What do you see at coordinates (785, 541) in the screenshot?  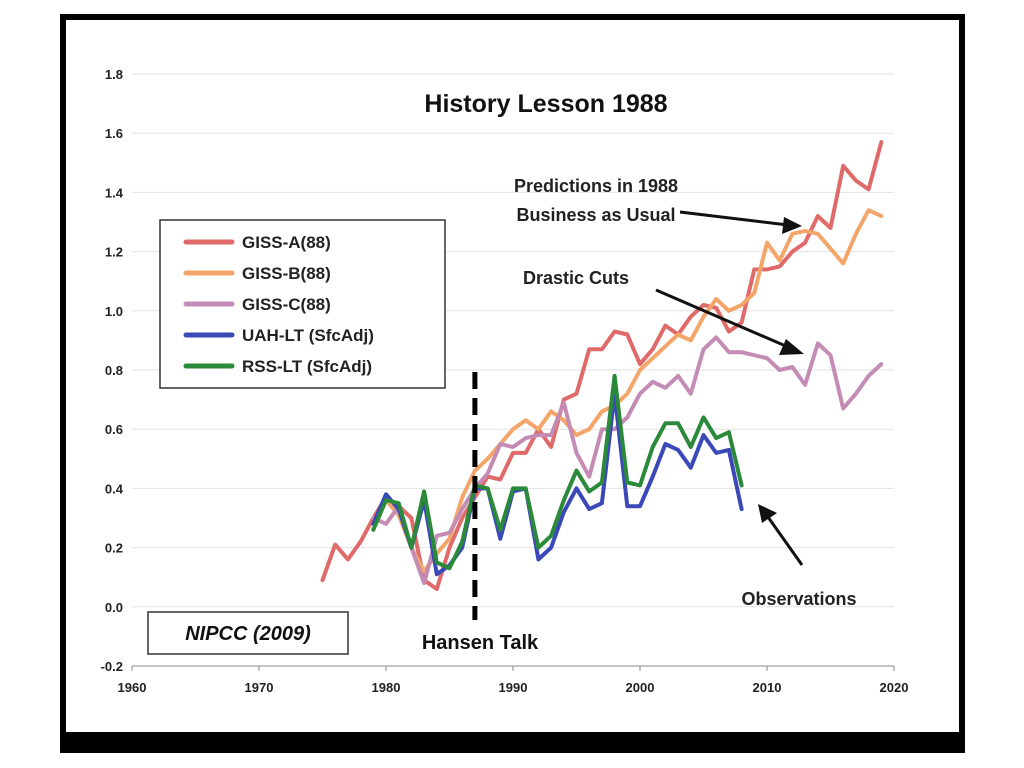 I see `arrow-observations` at bounding box center [785, 541].